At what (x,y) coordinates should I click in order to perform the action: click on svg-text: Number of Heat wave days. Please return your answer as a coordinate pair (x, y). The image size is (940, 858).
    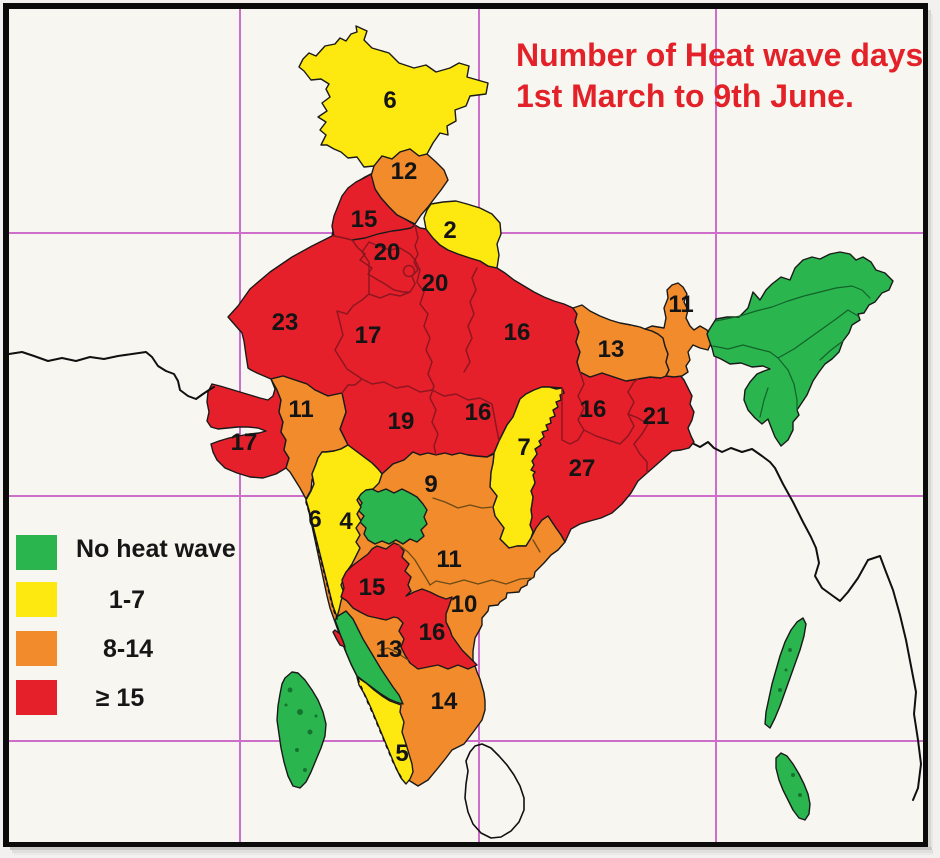
    Looking at the image, I should click on (719, 55).